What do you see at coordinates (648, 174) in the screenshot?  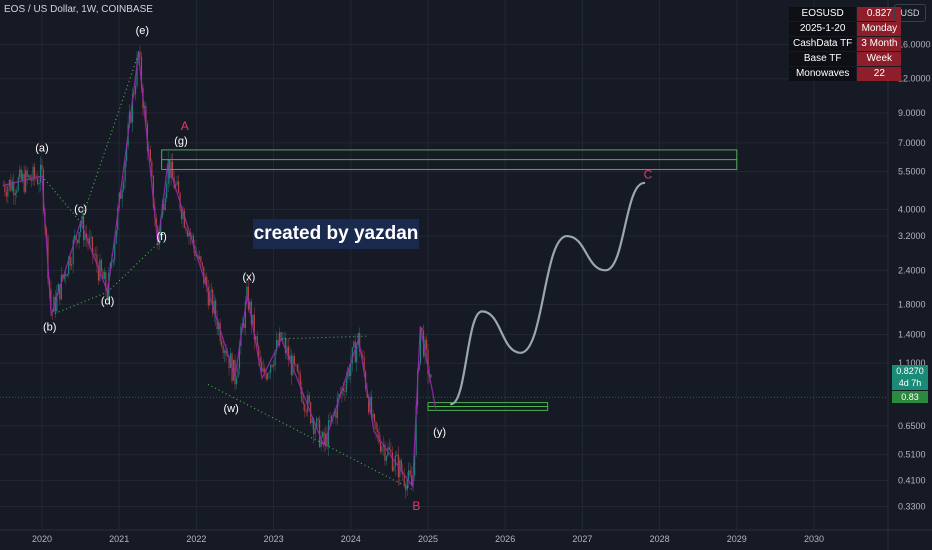 I see `wave-label: C` at bounding box center [648, 174].